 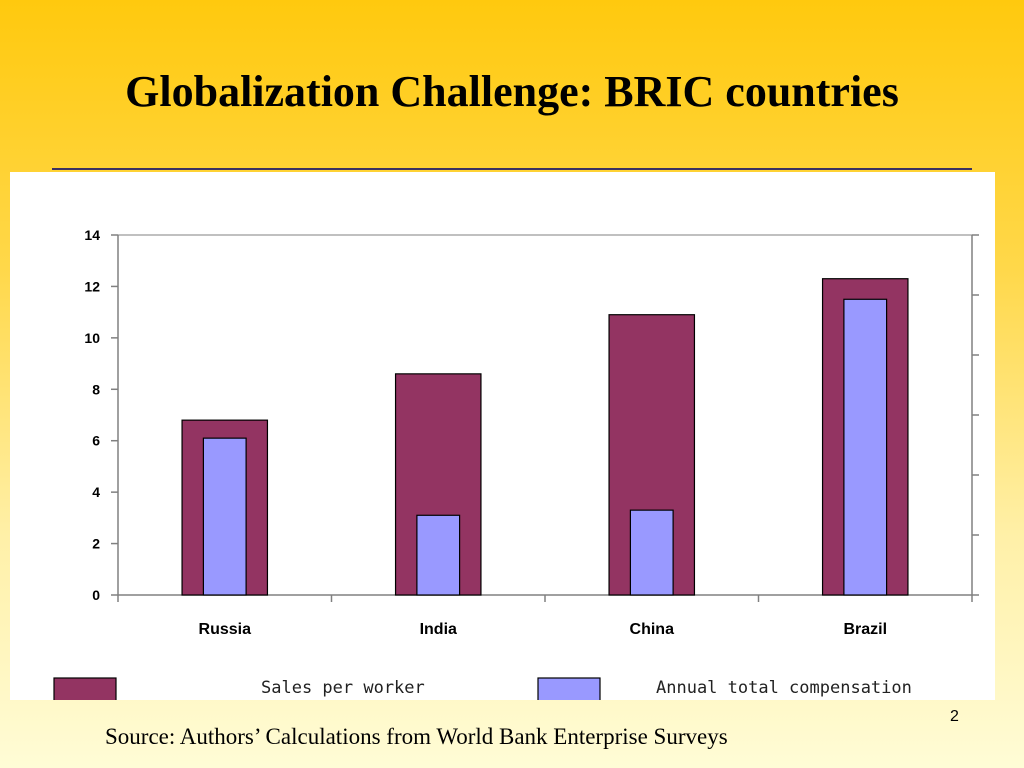 I want to click on x-tick-label-china: China, so click(x=652, y=629).